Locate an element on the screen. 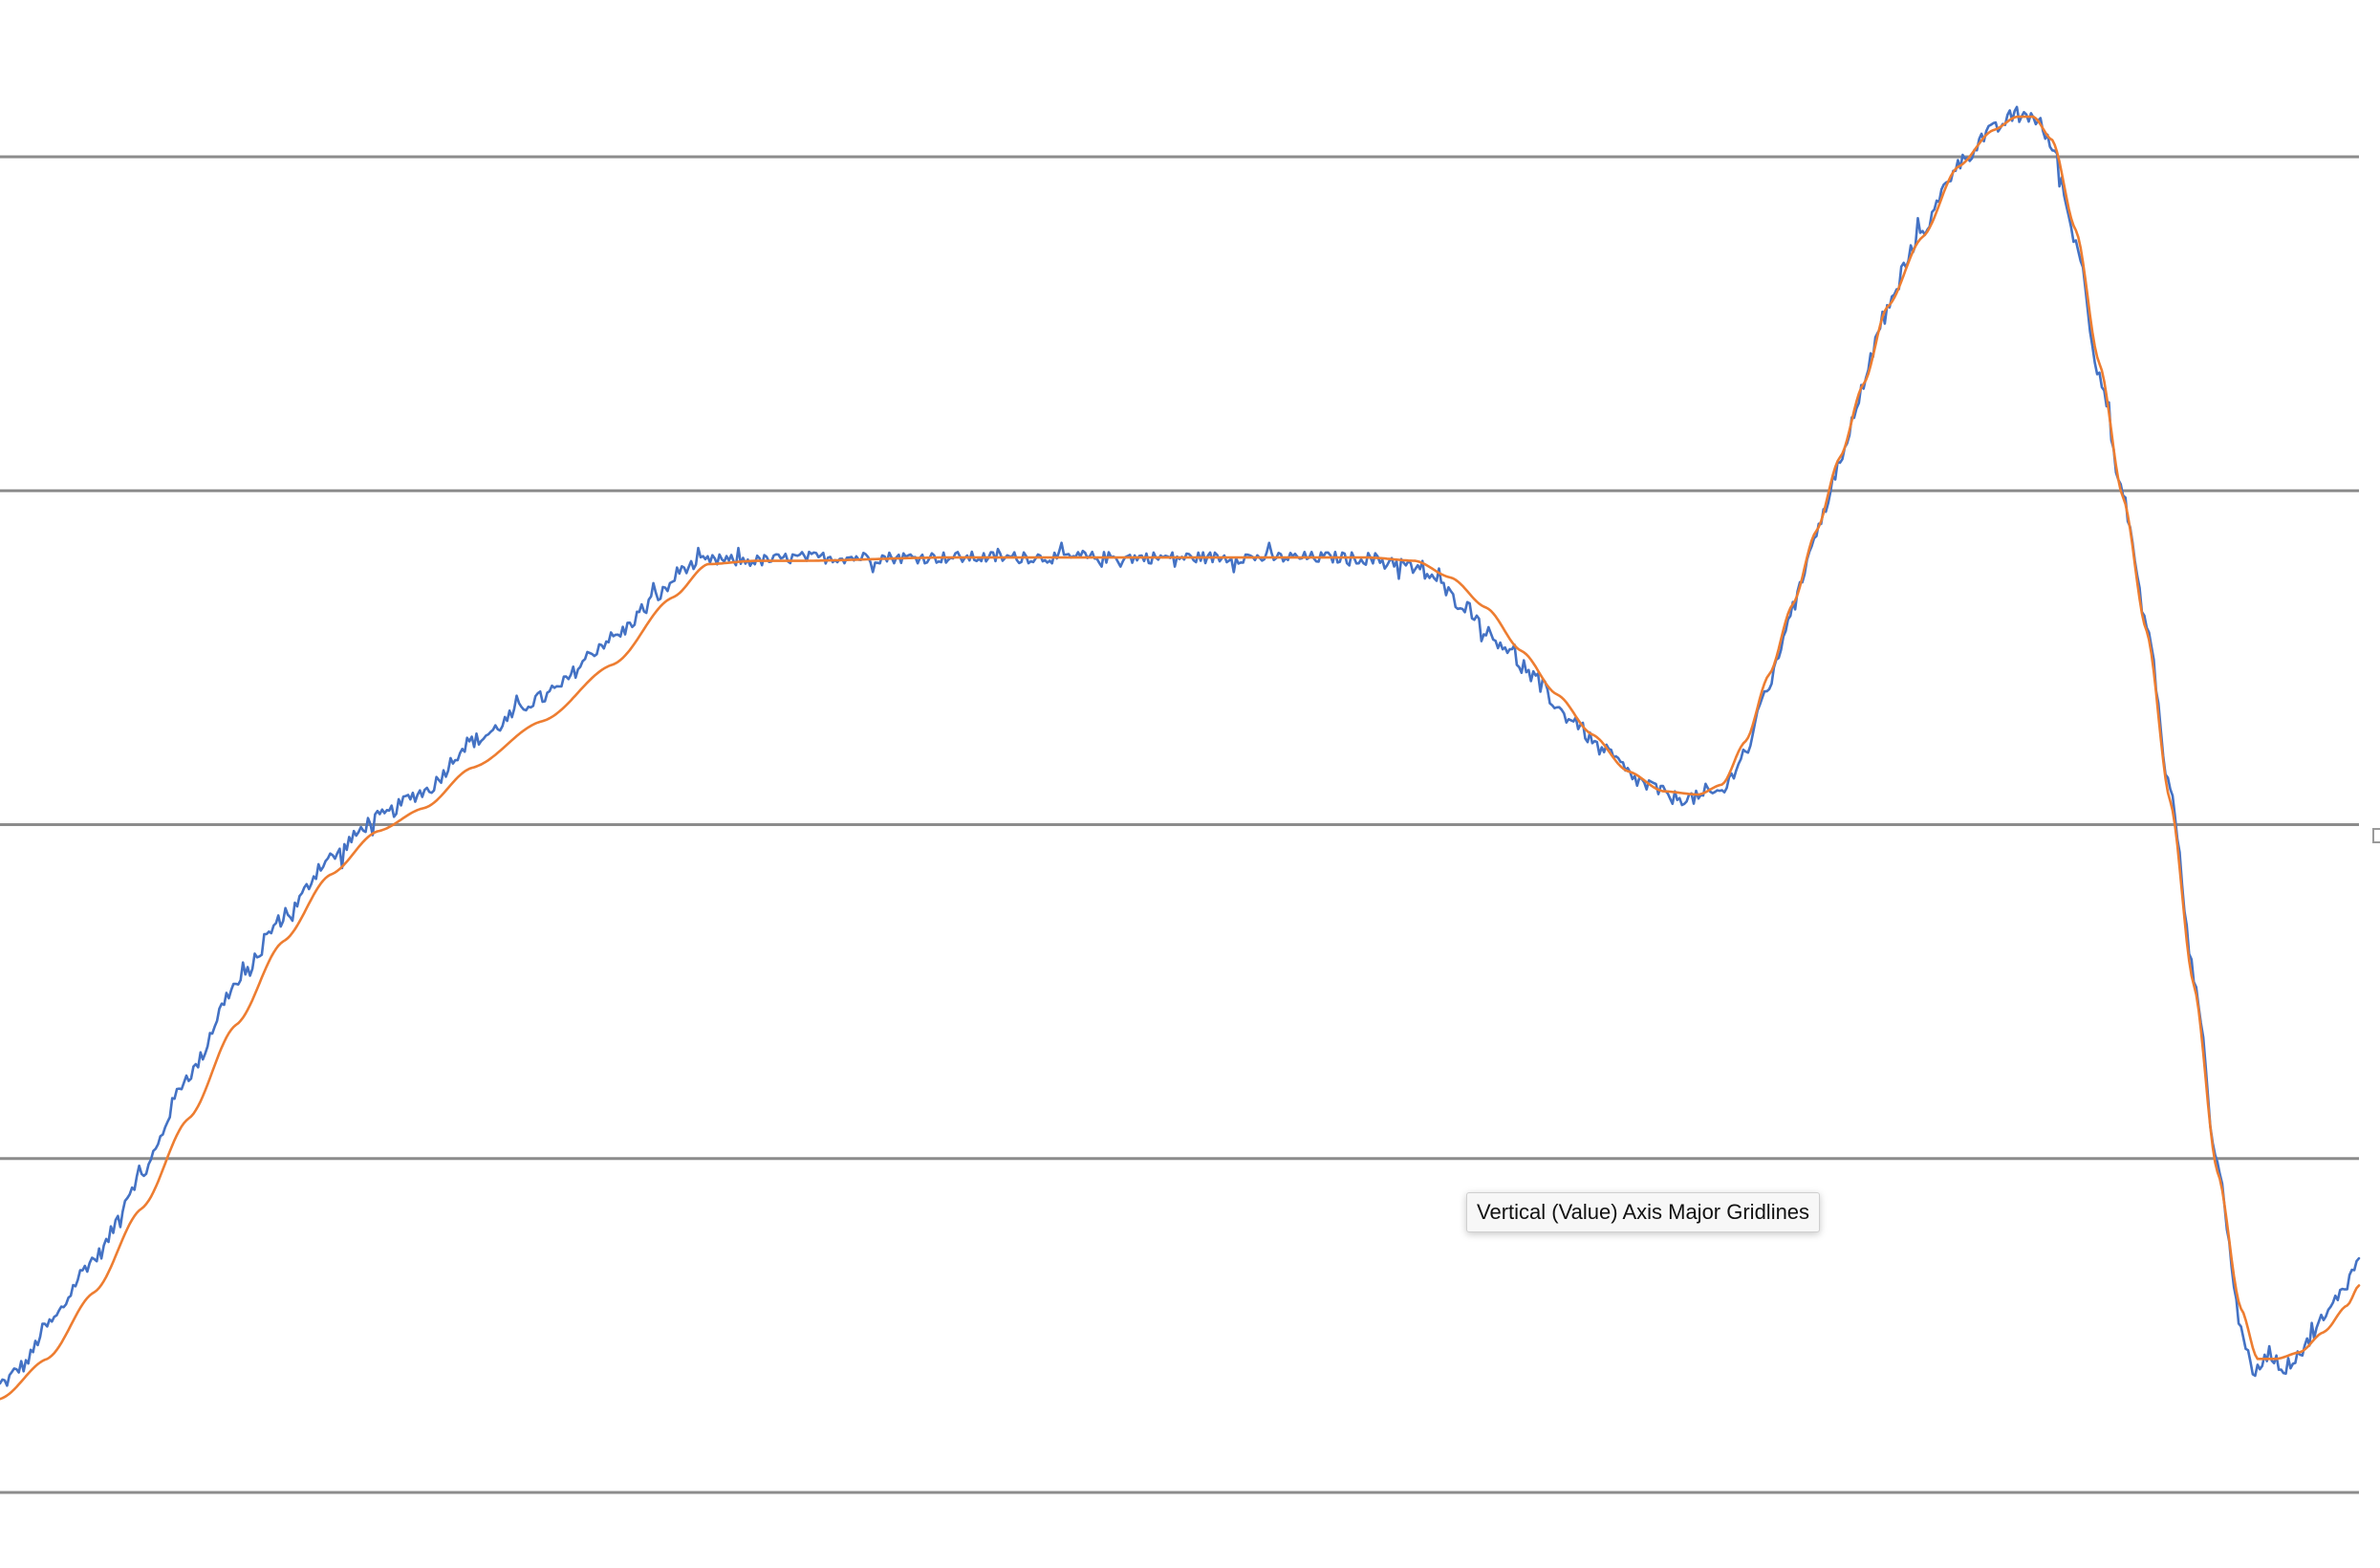  selection-handle is located at coordinates (2376, 835).